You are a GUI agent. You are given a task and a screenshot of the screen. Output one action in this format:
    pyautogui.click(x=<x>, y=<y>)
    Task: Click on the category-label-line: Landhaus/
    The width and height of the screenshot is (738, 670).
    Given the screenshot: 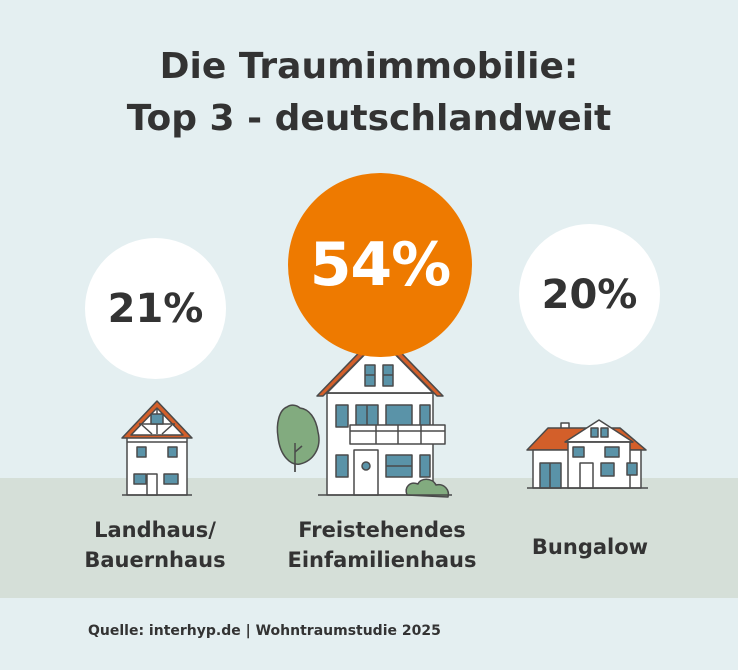 What is the action you would take?
    pyautogui.click(x=155, y=530)
    